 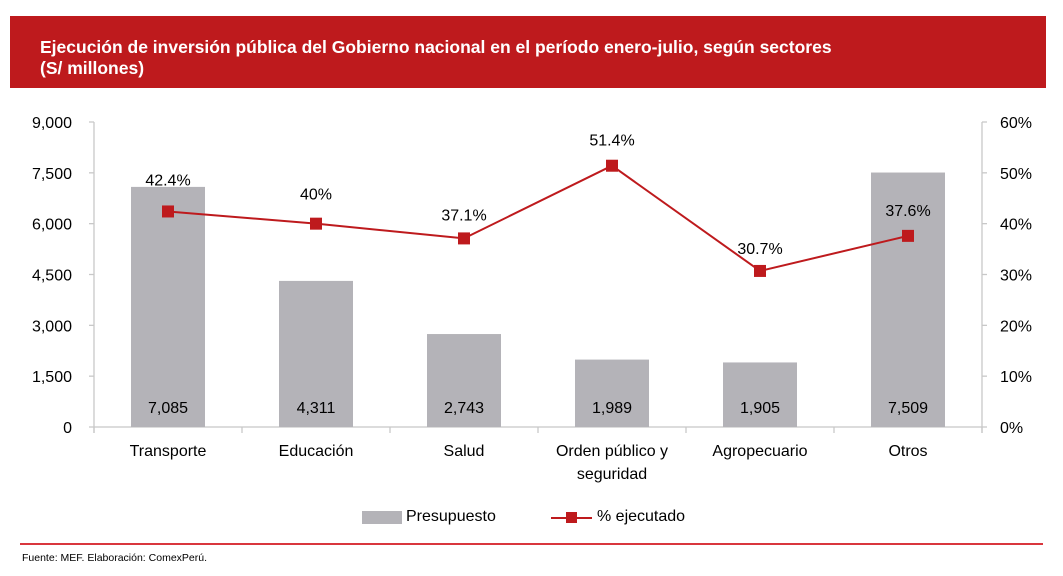 I want to click on y-left-tick-label: 4,500, so click(x=52, y=276).